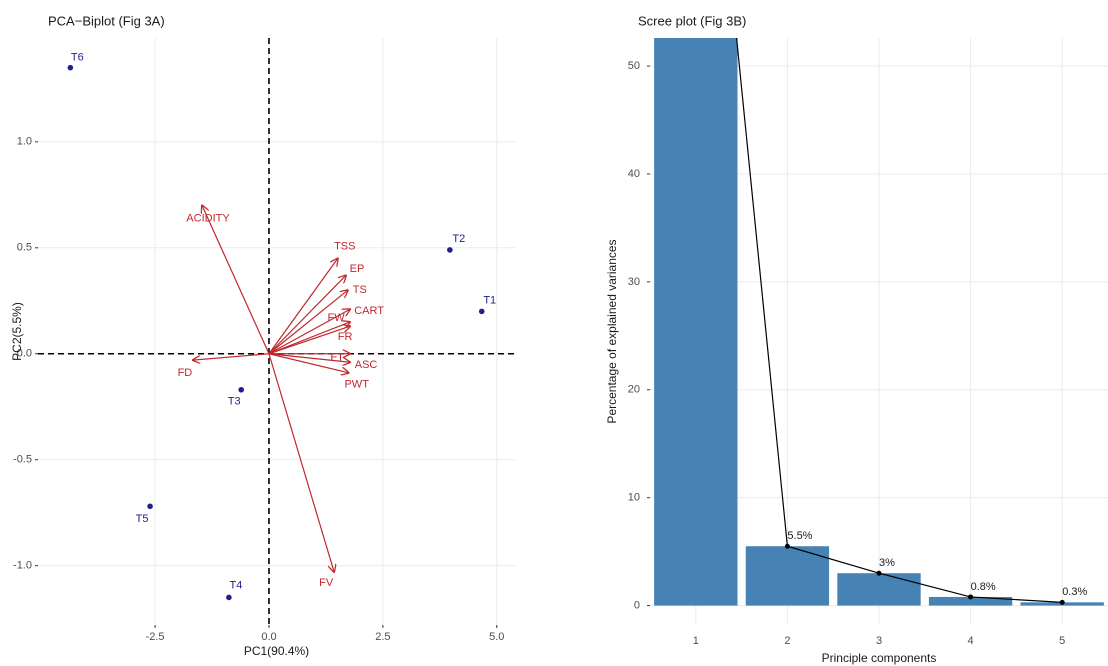 The width and height of the screenshot is (1108, 666). Describe the element at coordinates (692, 20) in the screenshot. I see `chart-title: Scree plot (Fig 3B)` at that location.